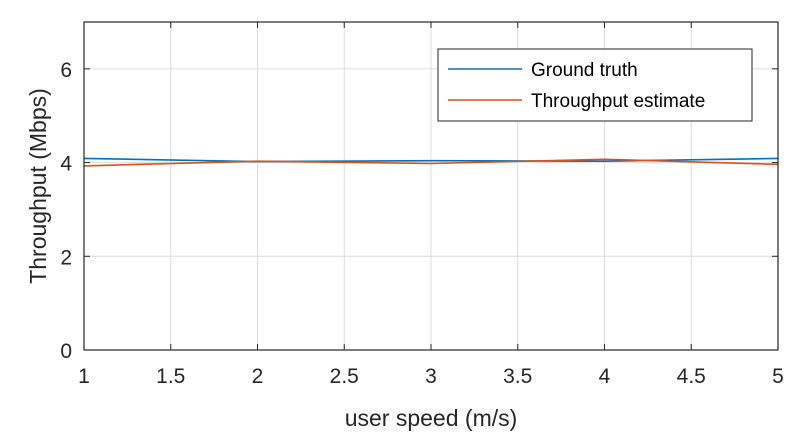 This screenshot has height=438, width=789. I want to click on x-tick-label: 4, so click(605, 376).